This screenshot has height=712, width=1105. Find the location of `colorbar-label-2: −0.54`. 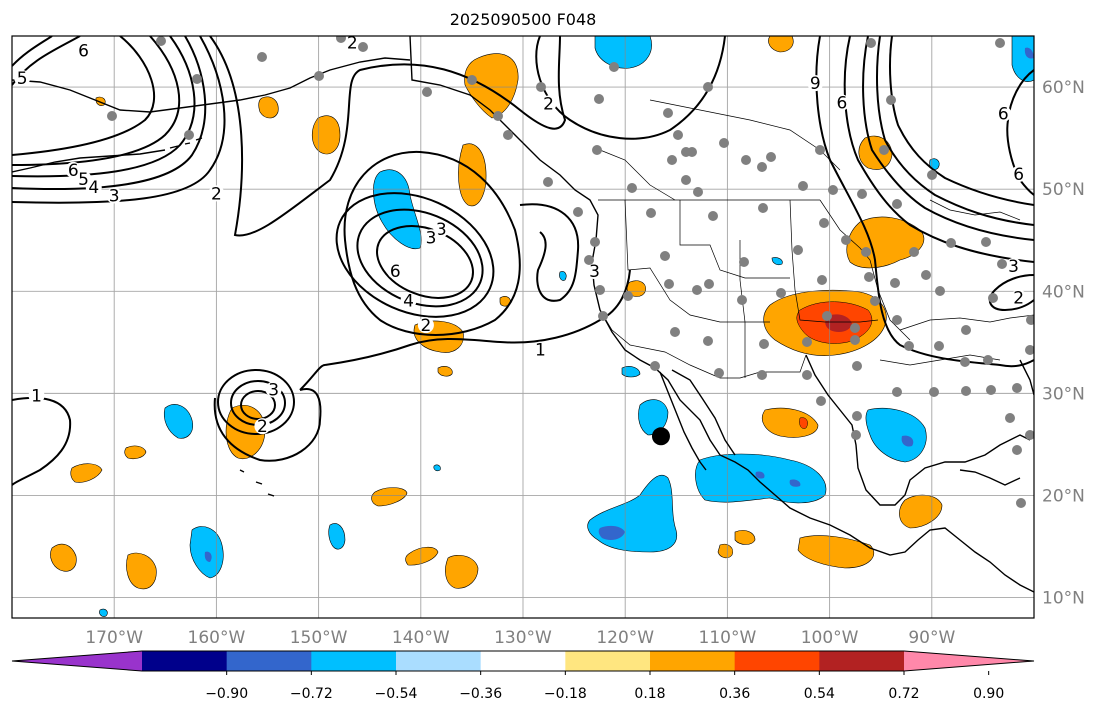

colorbar-label-2: −0.54 is located at coordinates (396, 694).